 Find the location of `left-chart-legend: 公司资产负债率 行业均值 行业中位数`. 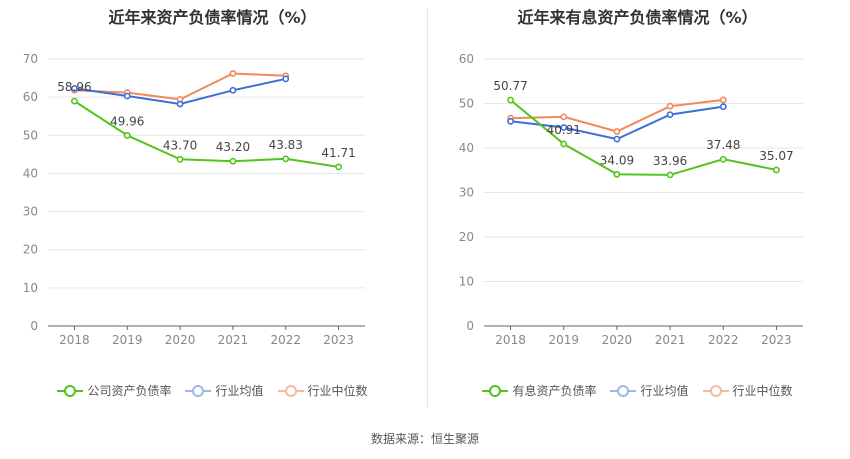

left-chart-legend: 公司资产负债率 行业均值 行业中位数 is located at coordinates (212, 390).